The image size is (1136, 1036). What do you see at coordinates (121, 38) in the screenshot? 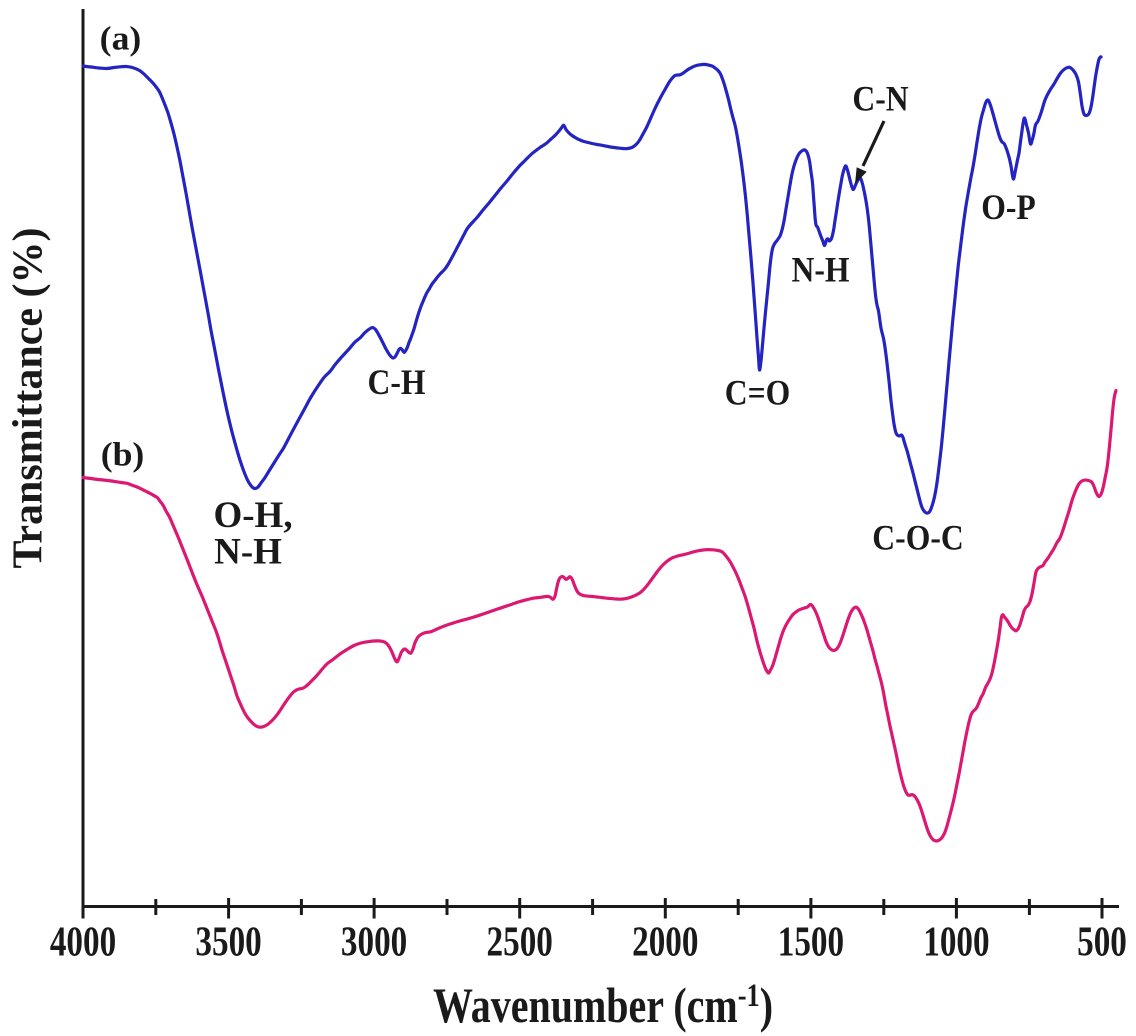
I see `svg-text: (a)` at bounding box center [121, 38].